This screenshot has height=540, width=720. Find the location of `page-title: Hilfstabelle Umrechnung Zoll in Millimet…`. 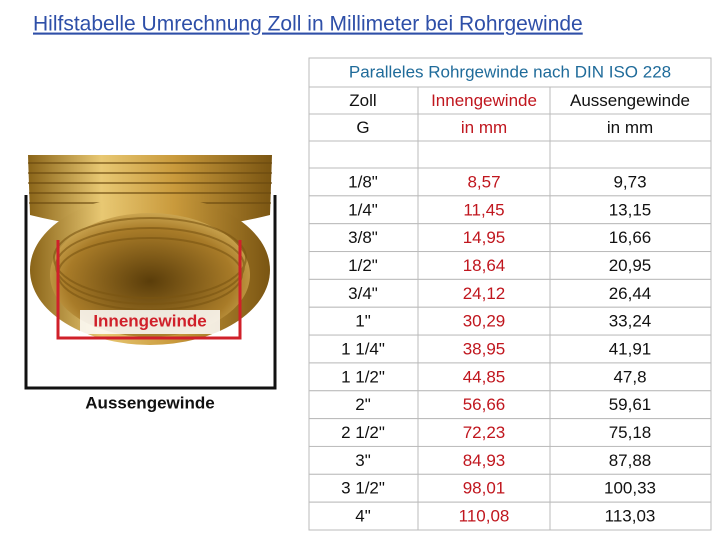

page-title: Hilfstabelle Umrechnung Zoll in Millimet… is located at coordinates (308, 24).